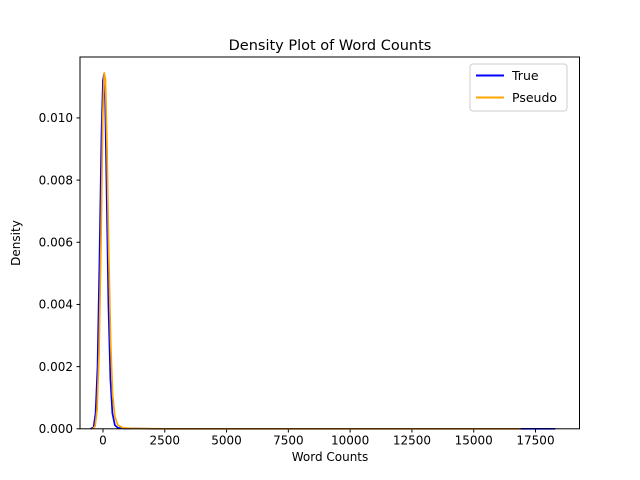  Describe the element at coordinates (535, 441) in the screenshot. I see `x-tick-label: 17500` at that location.